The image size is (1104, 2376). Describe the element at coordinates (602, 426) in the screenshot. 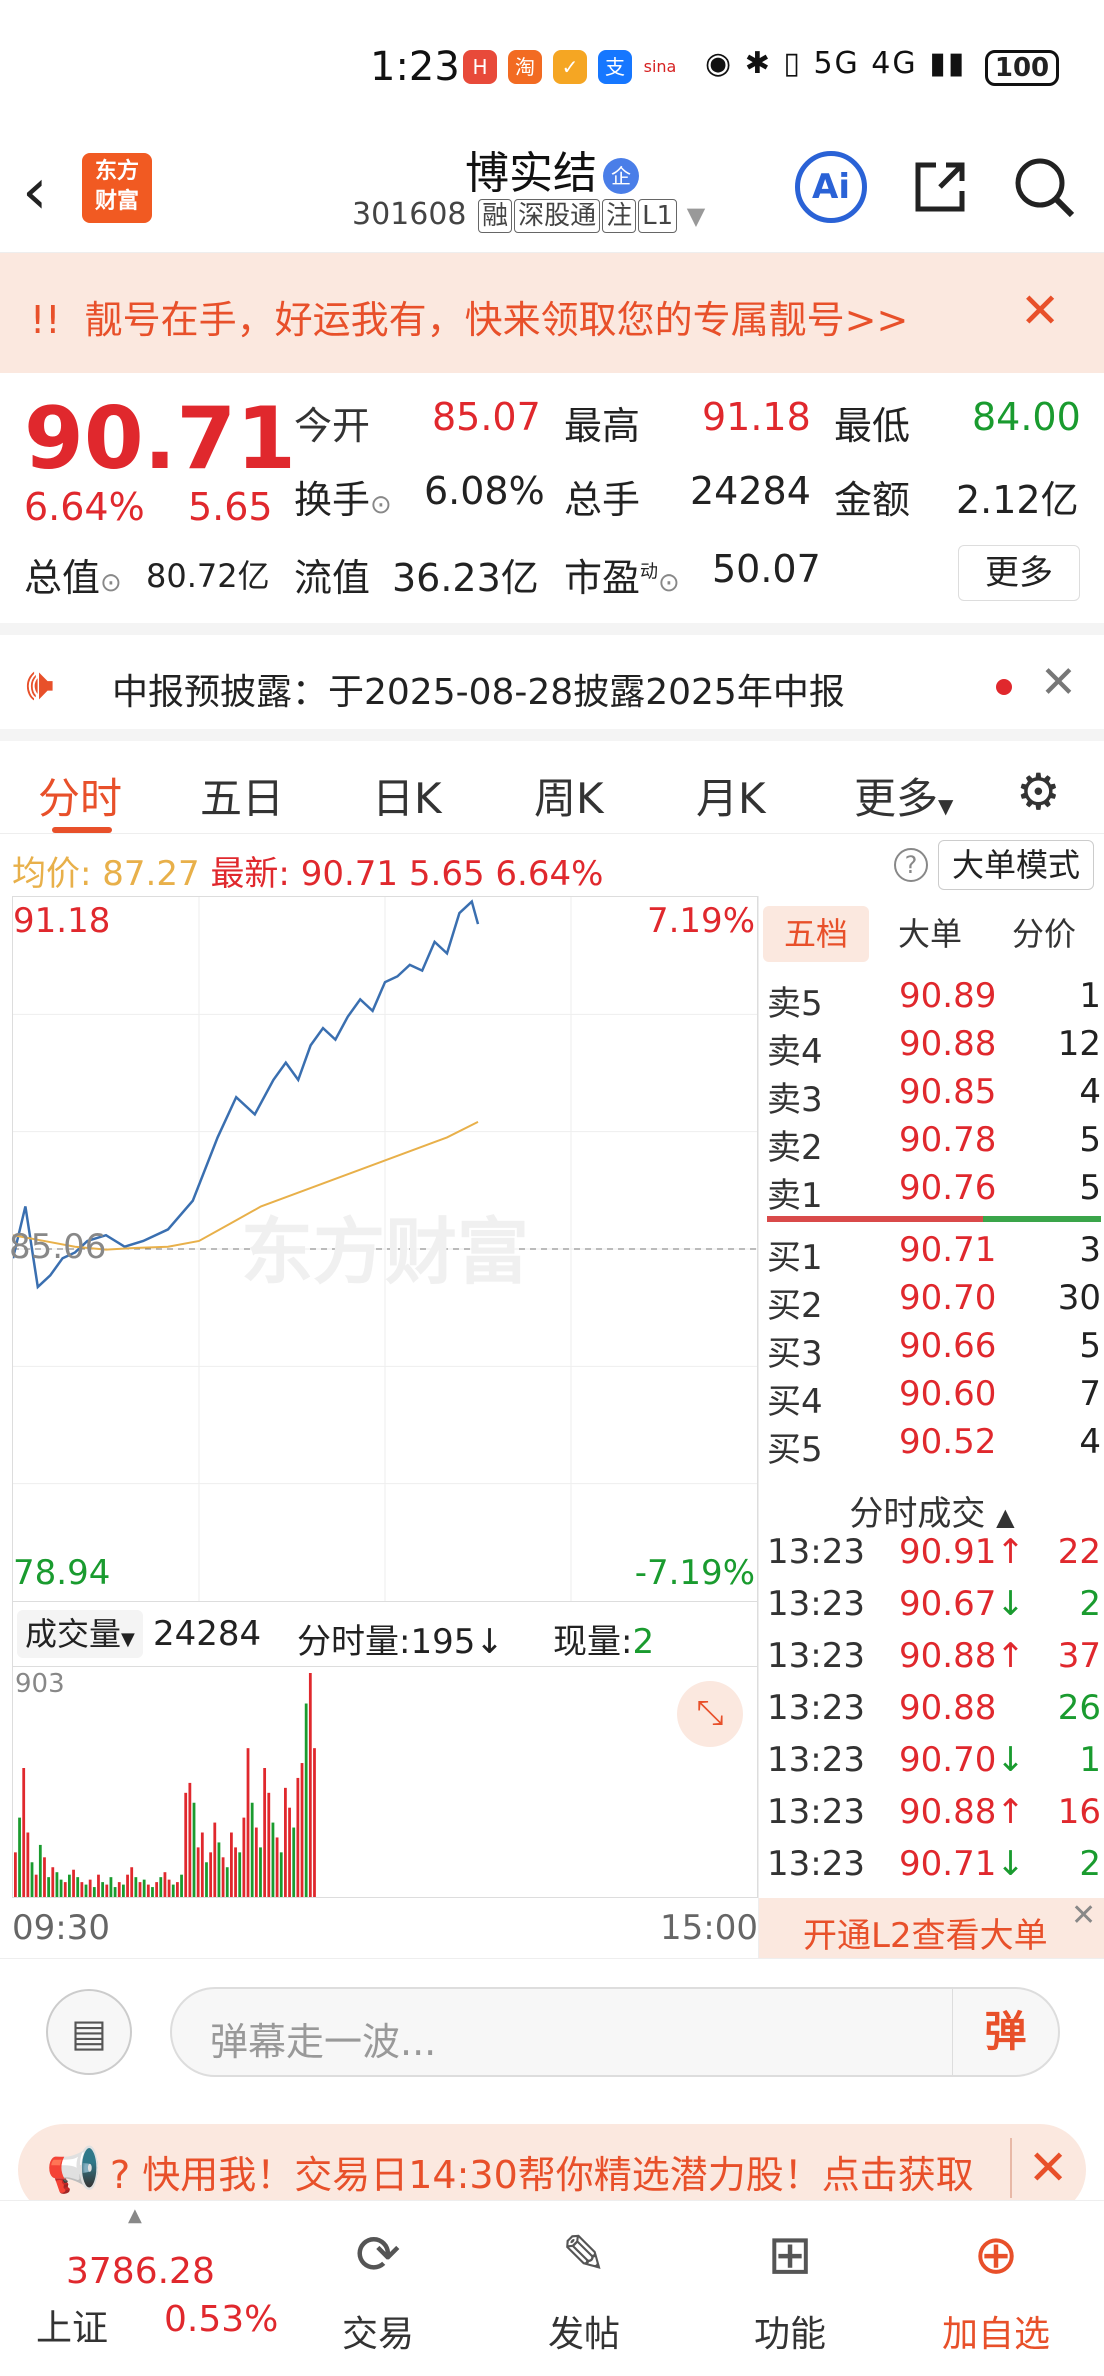

I see `high-label: 最高` at that location.